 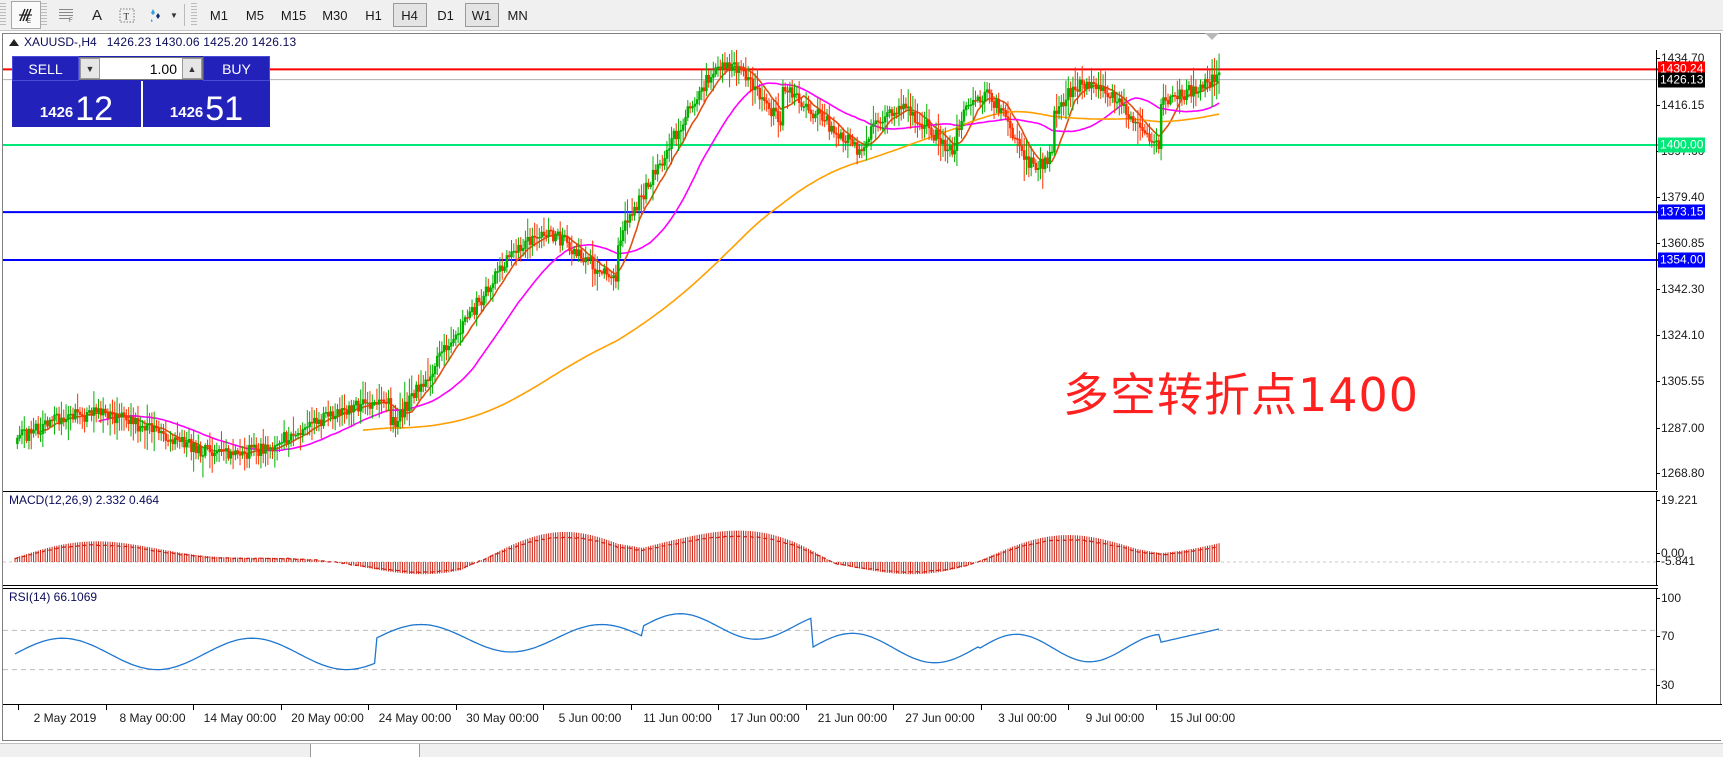 I want to click on price-tick: 1434.70, so click(x=1680, y=58).